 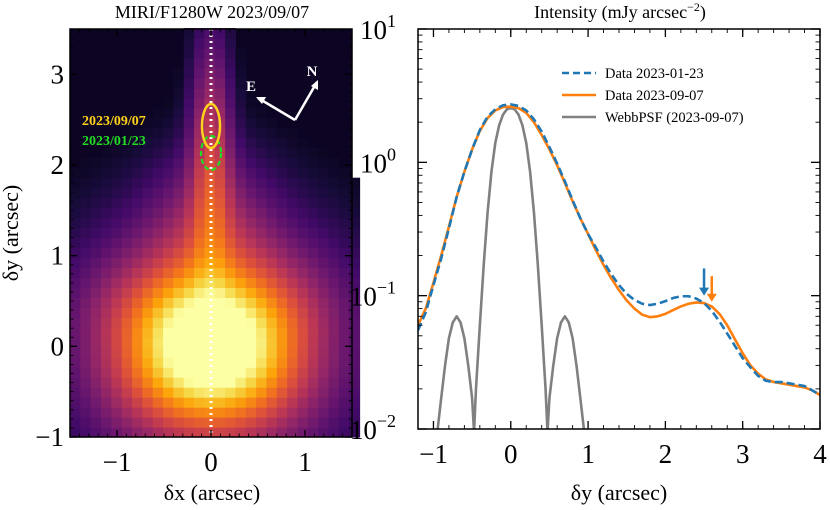 What do you see at coordinates (674, 118) in the screenshot?
I see `legend-label-psf: WebbPSF (2023-09-07)` at bounding box center [674, 118].